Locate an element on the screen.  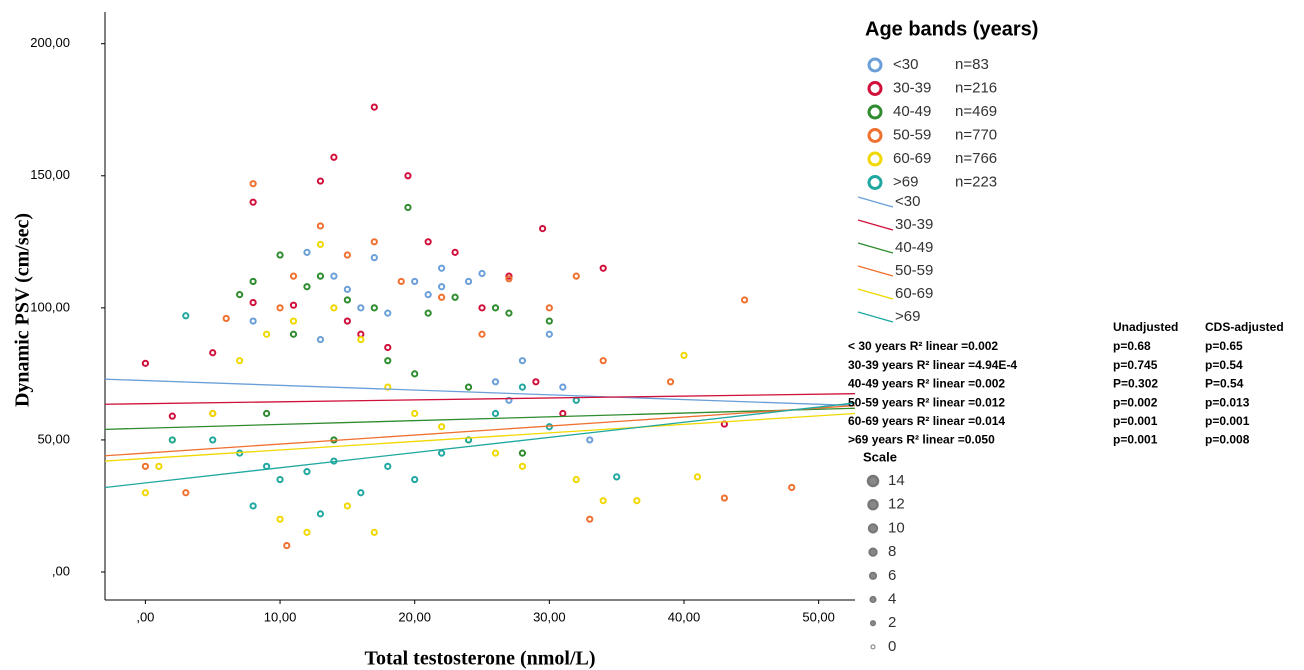
legend-label: >69 is located at coordinates (905, 181).